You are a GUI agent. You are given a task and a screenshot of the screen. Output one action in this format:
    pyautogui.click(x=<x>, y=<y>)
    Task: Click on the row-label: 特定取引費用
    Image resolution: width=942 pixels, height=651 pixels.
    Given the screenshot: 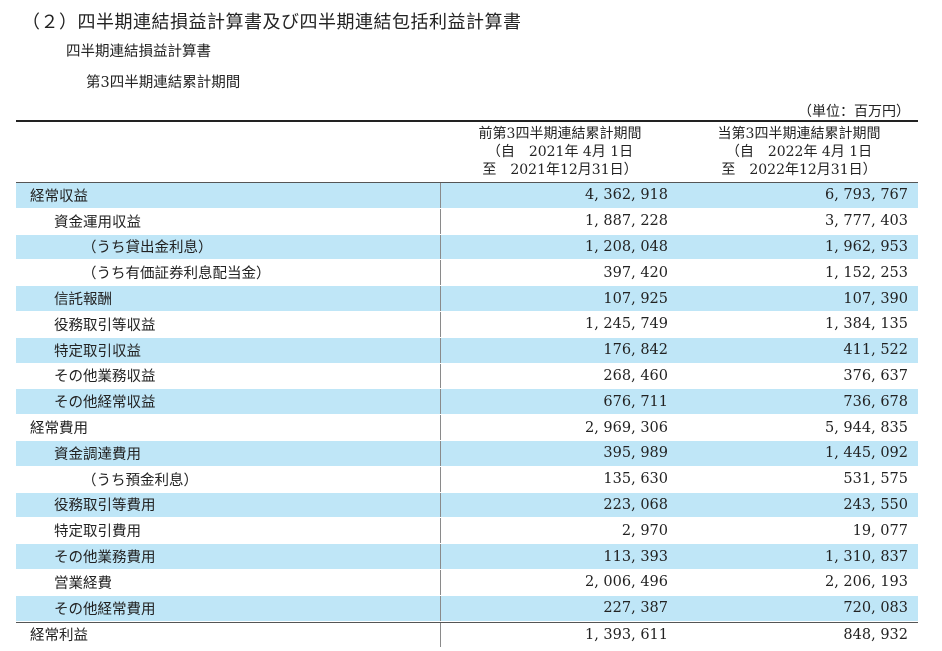 What is the action you would take?
    pyautogui.click(x=97, y=532)
    